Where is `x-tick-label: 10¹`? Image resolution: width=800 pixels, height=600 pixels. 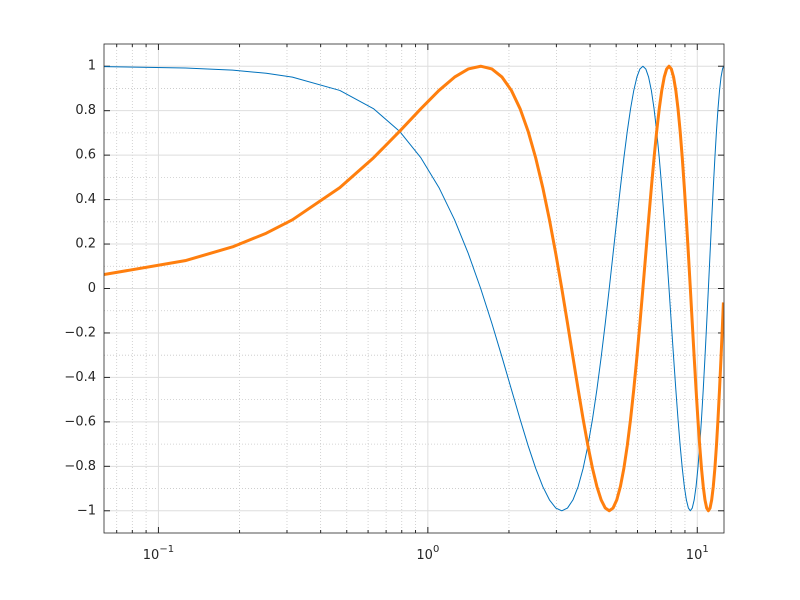 x-tick-label: 10¹ is located at coordinates (697, 553).